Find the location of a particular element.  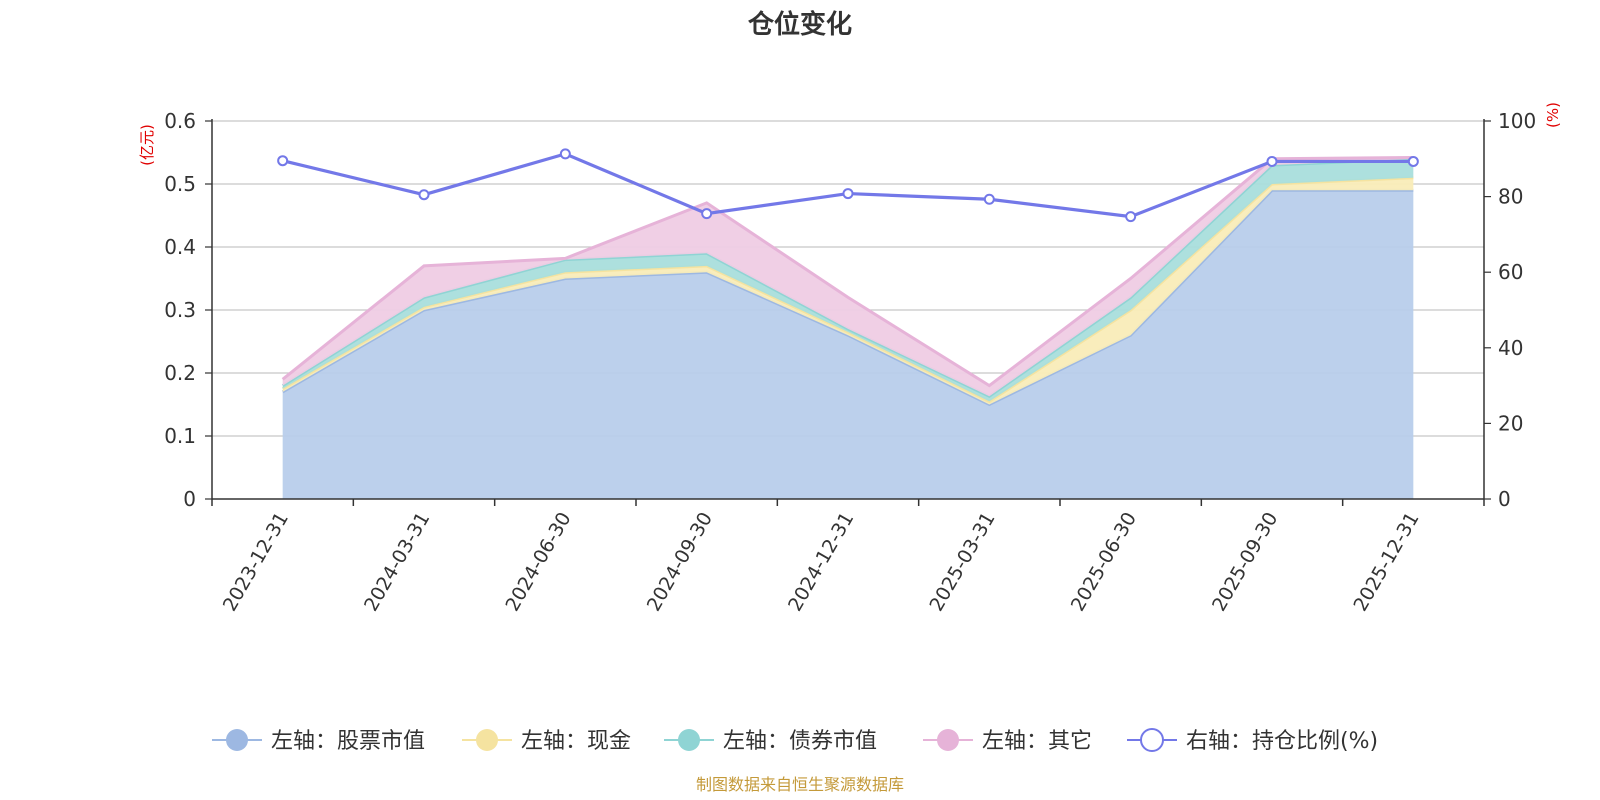

left-axis-label: 0.1 is located at coordinates (180, 436).